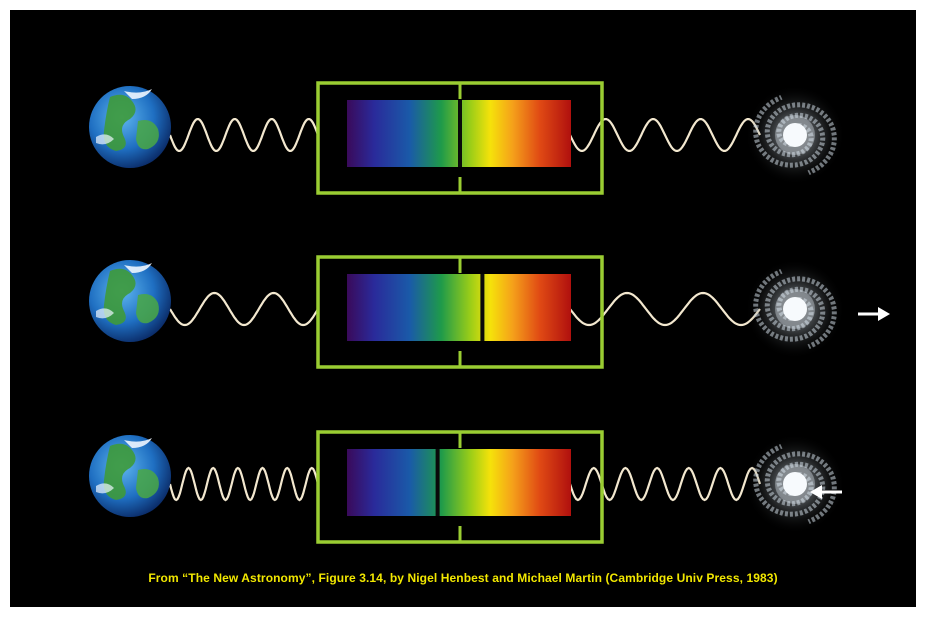 The height and width of the screenshot is (617, 926). Describe the element at coordinates (826, 492) in the screenshot. I see `arrow-left-icon` at that location.